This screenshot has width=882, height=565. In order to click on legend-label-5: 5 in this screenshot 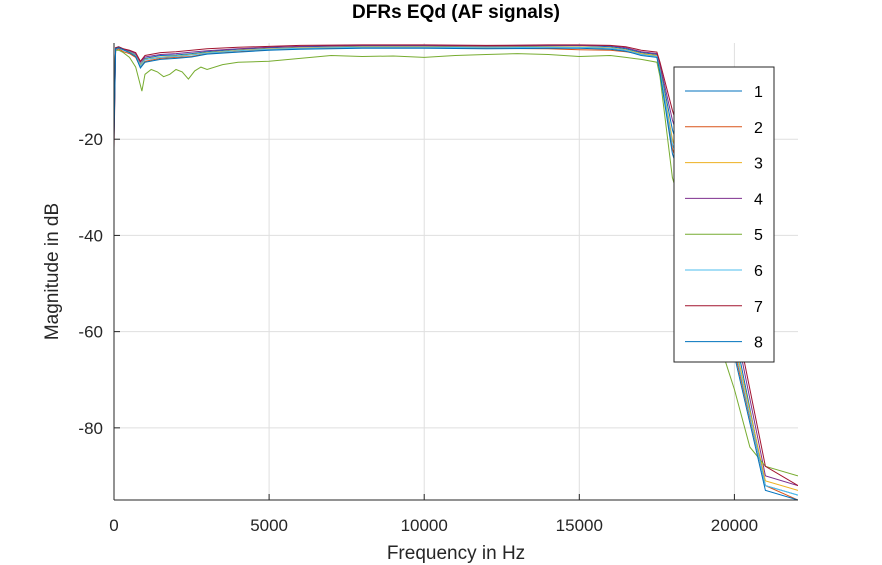, I will do `click(758, 235)`.